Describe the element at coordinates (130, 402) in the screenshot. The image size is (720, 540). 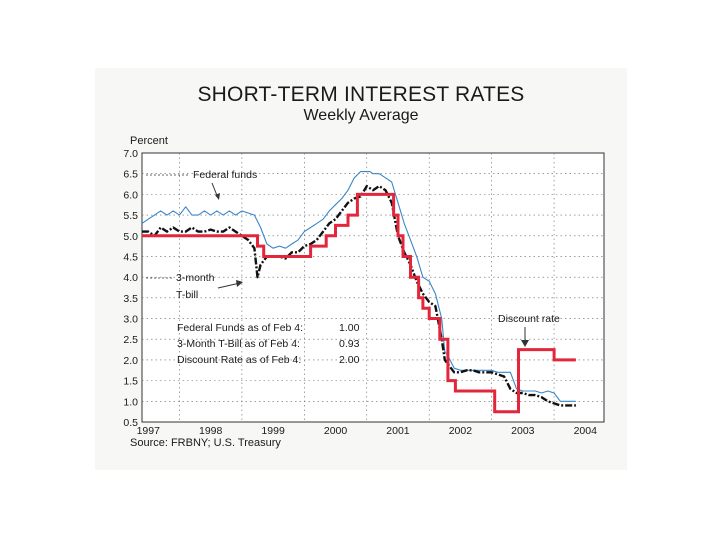
I see `y-tick-label: 1.0` at that location.